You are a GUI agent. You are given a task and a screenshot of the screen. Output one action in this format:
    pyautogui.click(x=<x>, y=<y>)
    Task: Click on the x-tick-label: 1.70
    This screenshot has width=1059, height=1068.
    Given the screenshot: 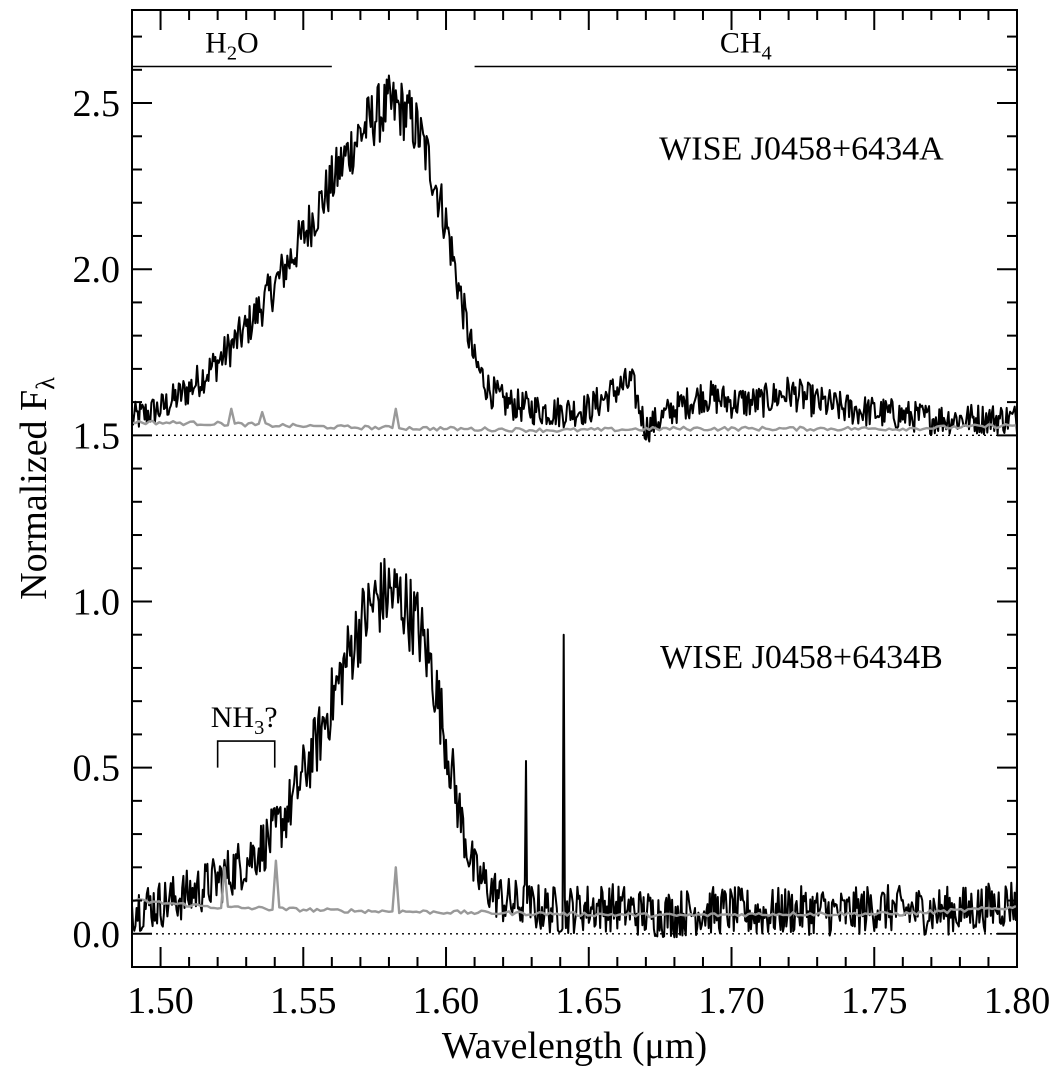 What is the action you would take?
    pyautogui.click(x=731, y=1001)
    